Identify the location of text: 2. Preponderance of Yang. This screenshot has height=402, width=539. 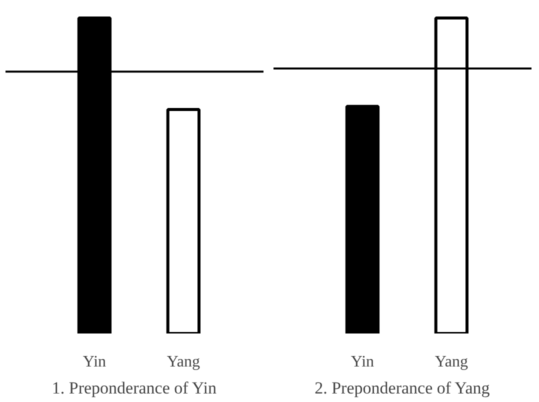
(402, 388).